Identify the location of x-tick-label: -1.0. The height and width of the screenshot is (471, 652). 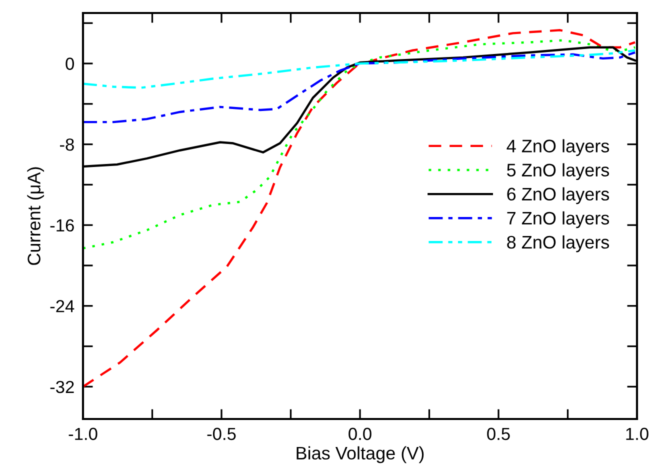
(83, 434).